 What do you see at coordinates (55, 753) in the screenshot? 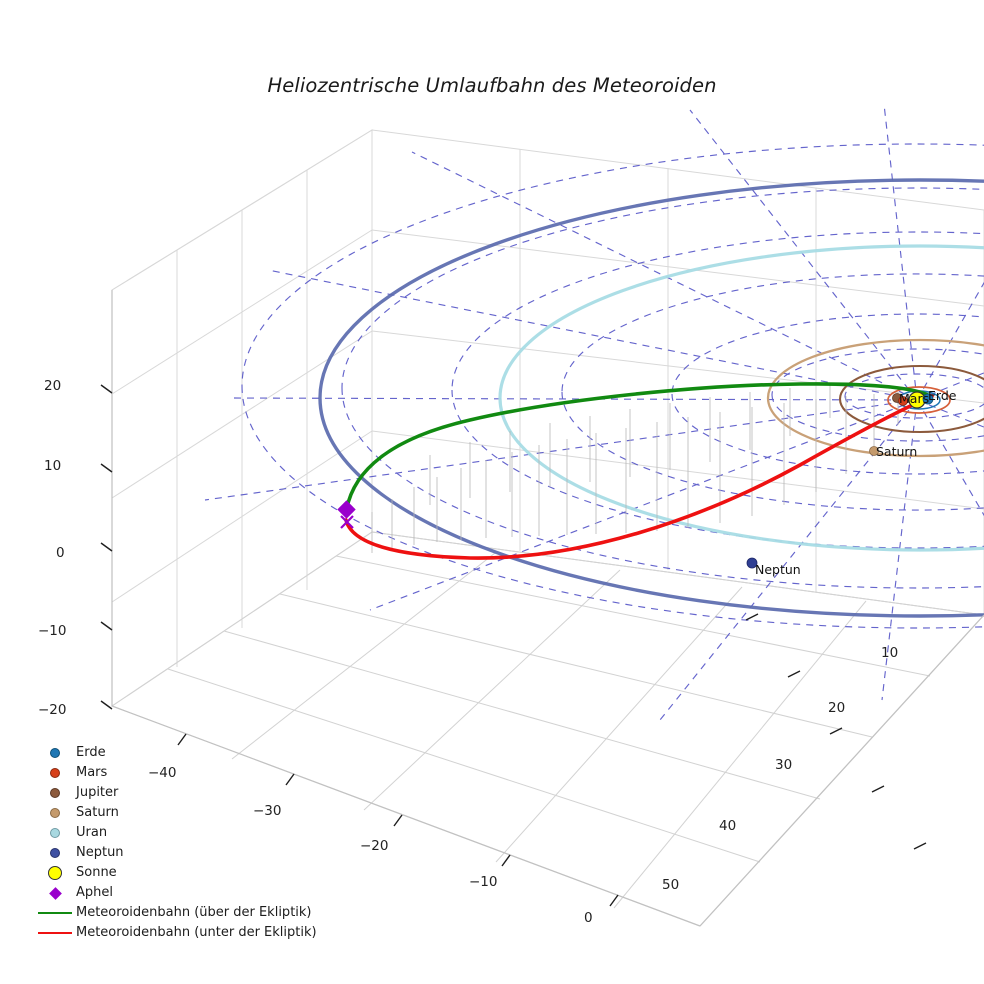
I see `legend-marker-erde-icon` at bounding box center [55, 753].